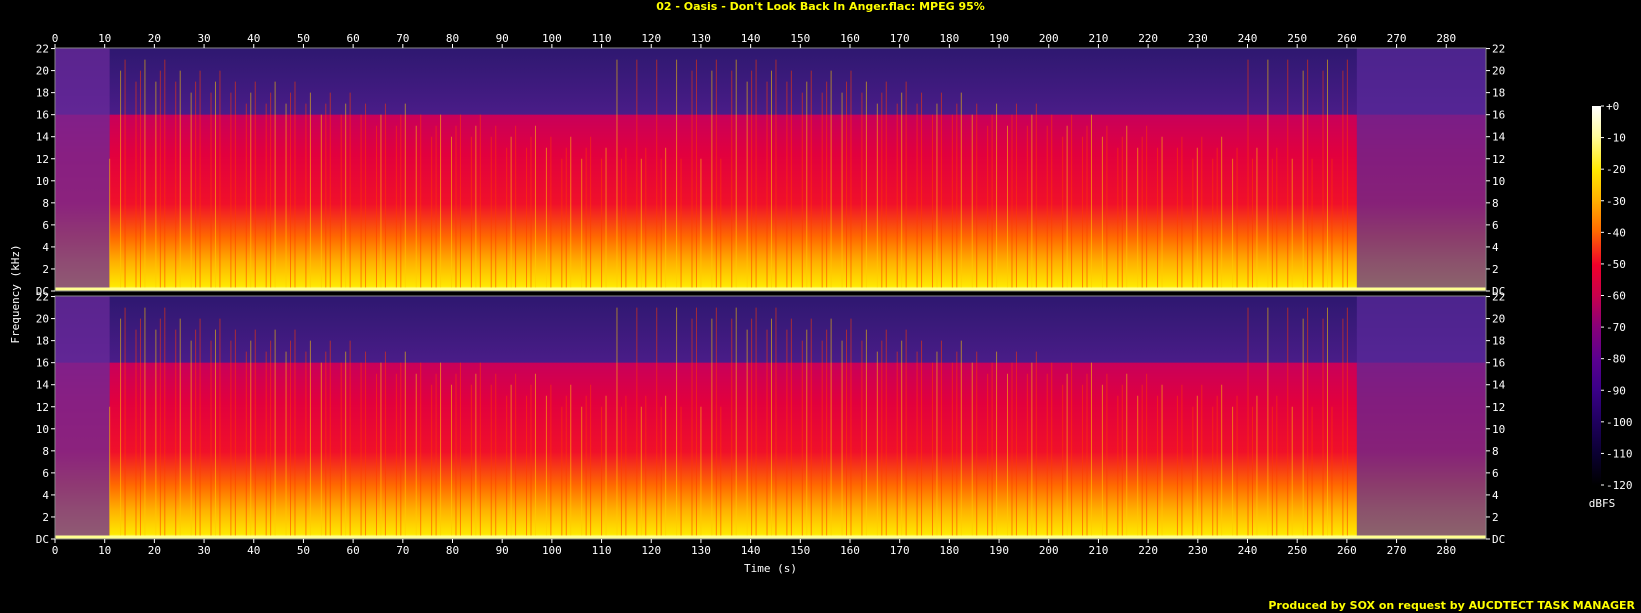  What do you see at coordinates (850, 38) in the screenshot?
I see `x-tick-label-top: 160` at bounding box center [850, 38].